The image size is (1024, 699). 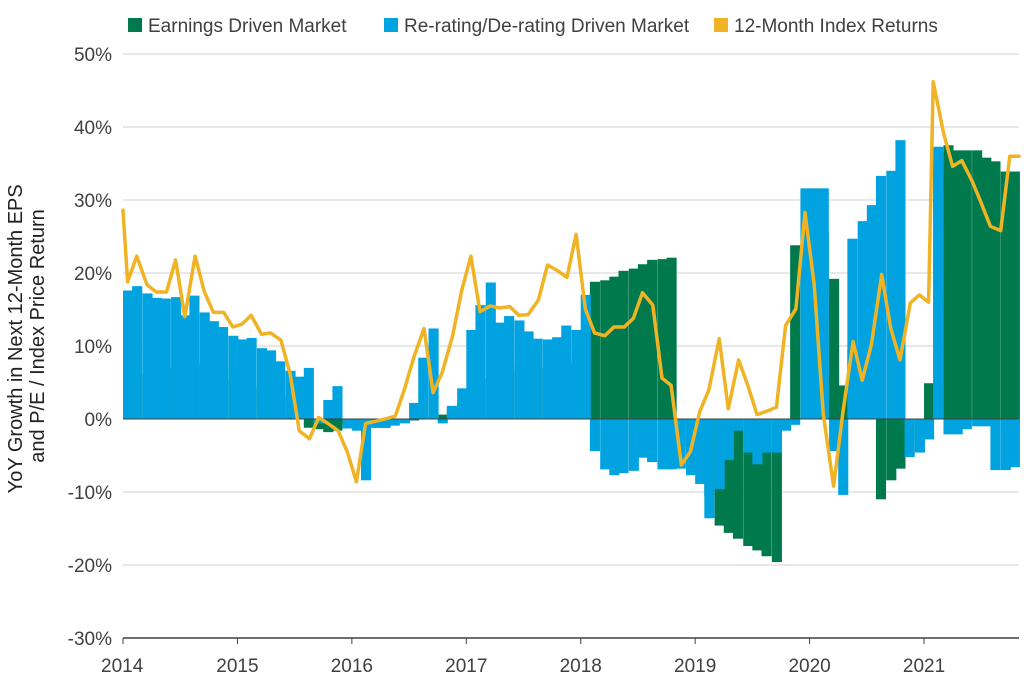 I want to click on y-tick-label: -20%, so click(x=90, y=566).